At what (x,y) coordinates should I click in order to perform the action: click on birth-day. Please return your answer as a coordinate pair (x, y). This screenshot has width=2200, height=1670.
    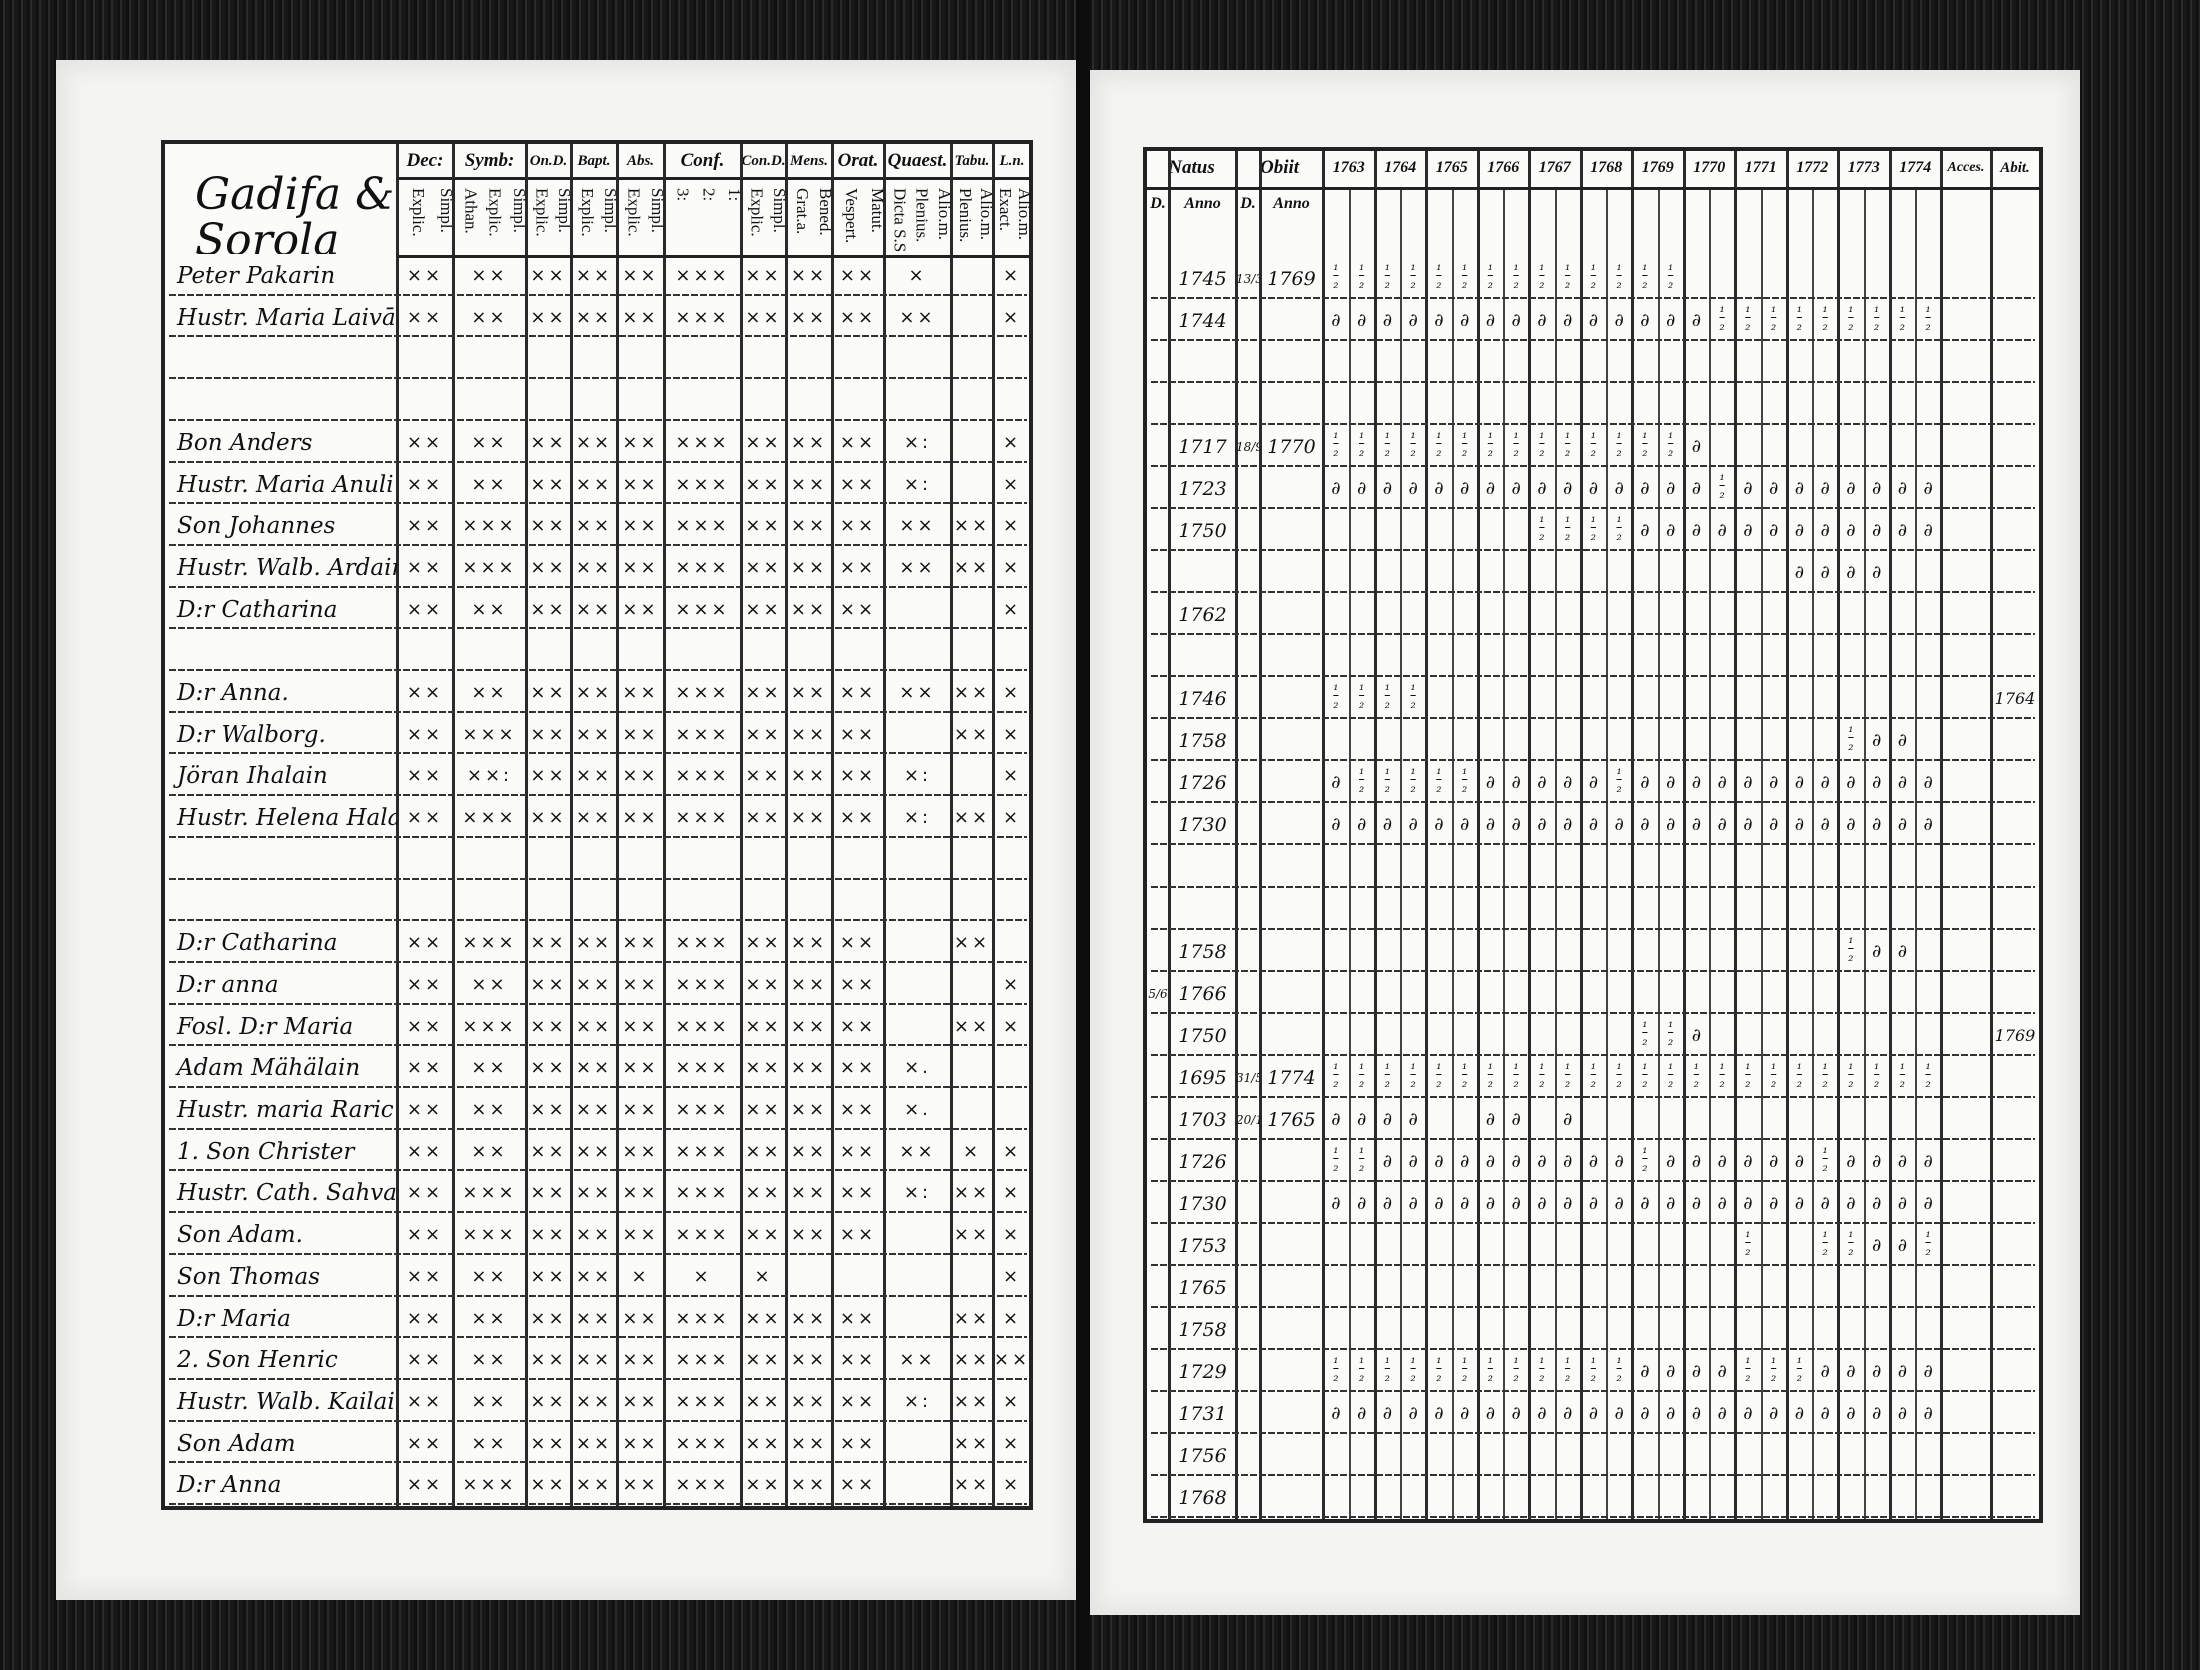
    Looking at the image, I should click on (1158, 1162).